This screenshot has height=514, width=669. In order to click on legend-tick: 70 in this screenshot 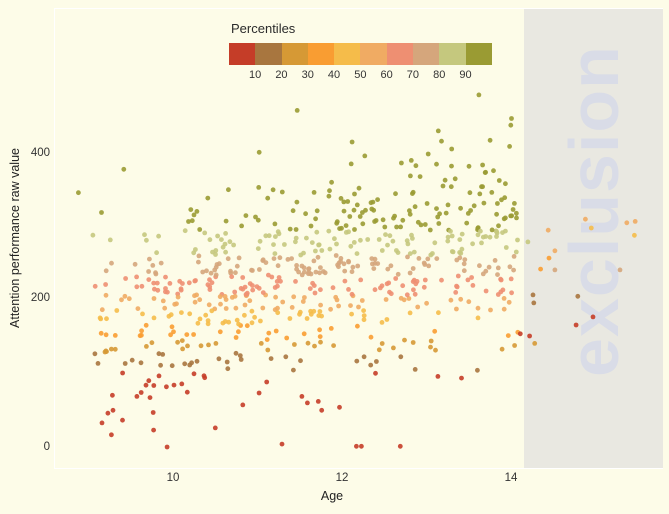, I will do `click(413, 75)`.